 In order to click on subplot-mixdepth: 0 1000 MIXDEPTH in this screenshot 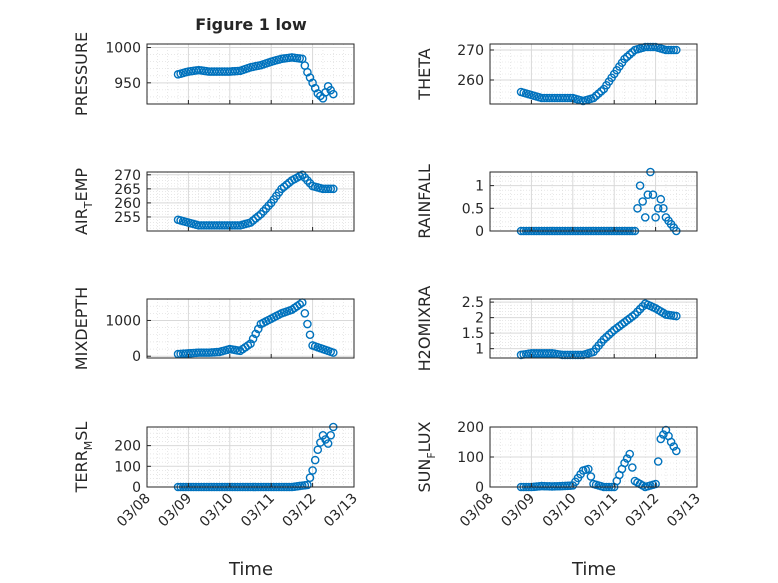, I will do `click(213, 328)`.